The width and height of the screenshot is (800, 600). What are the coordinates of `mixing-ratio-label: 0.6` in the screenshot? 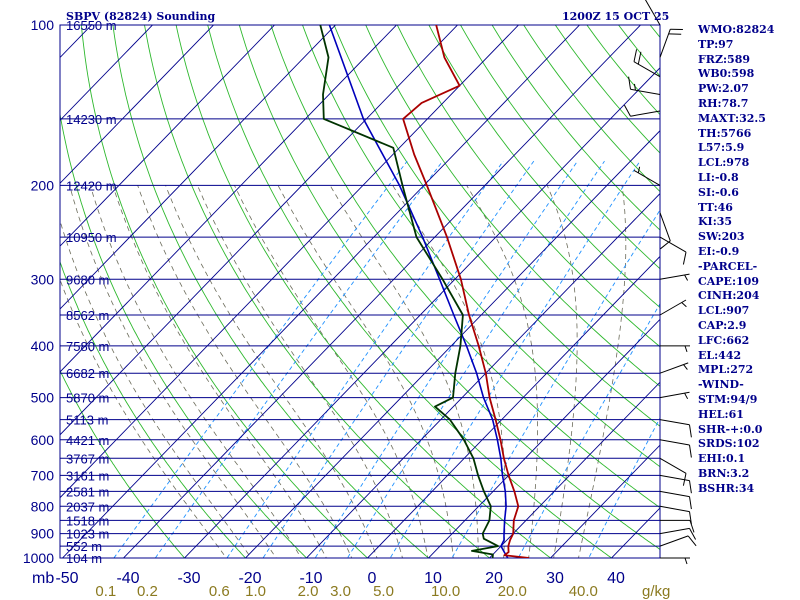 It's located at (219, 591).